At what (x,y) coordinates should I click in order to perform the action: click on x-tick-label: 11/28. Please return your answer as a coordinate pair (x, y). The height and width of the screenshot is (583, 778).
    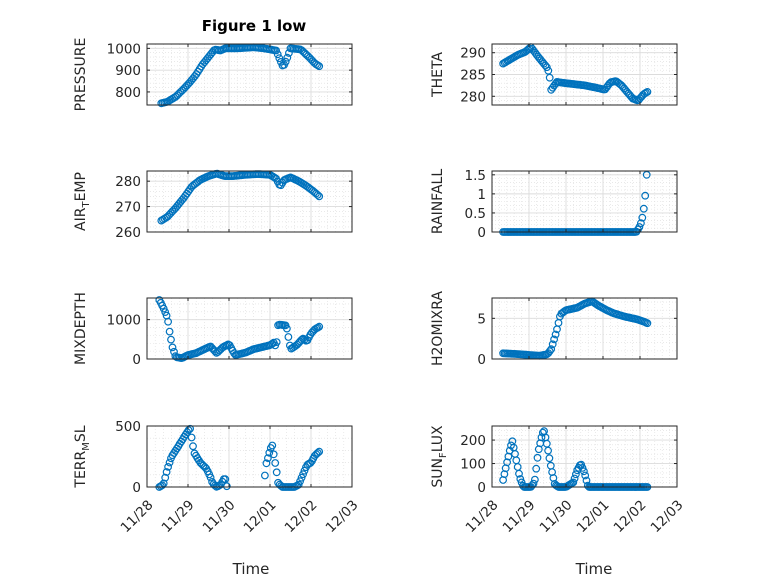
    Looking at the image, I should click on (482, 516).